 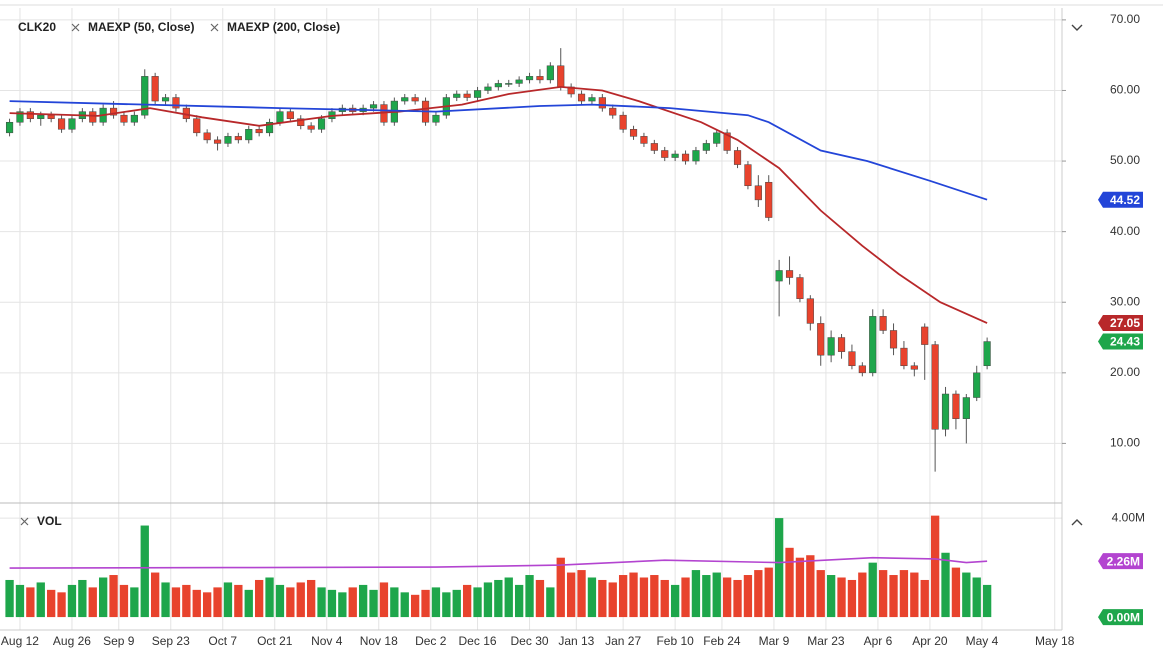 I want to click on y-tick-label: 20.00, so click(x=1125, y=372).